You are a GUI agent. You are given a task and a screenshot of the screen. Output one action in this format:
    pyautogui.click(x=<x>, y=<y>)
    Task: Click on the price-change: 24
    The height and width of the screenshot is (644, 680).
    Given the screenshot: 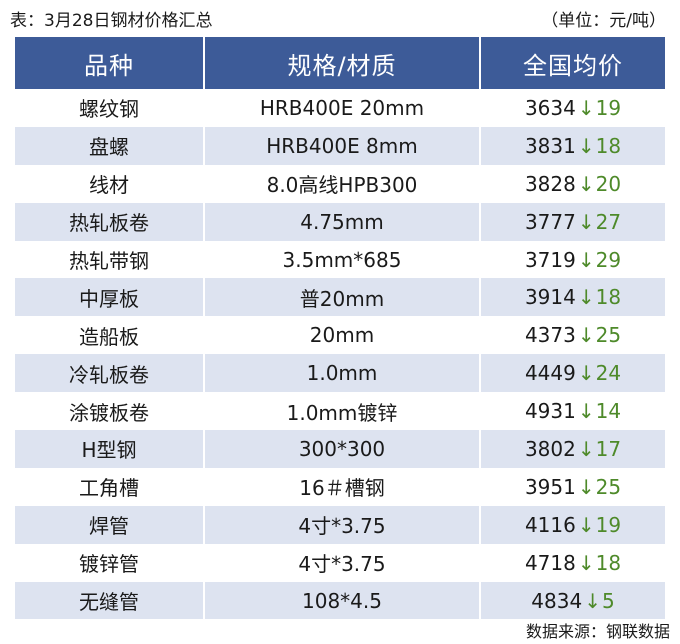 What is the action you would take?
    pyautogui.click(x=608, y=373)
    